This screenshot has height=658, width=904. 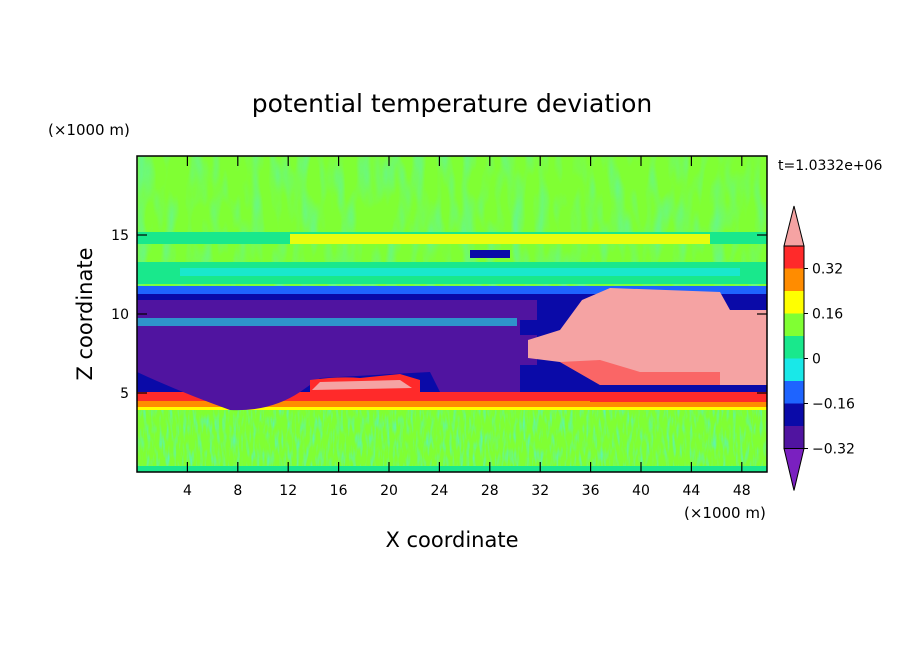 I want to click on x-tick-label: 8, so click(x=237, y=491).